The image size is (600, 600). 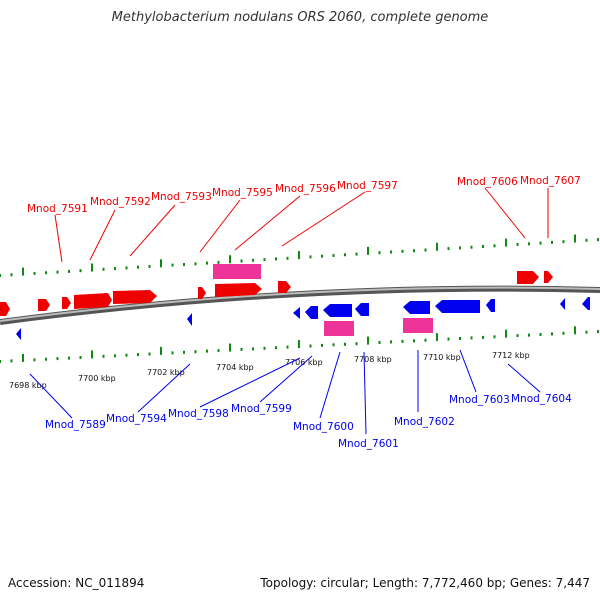 I want to click on top-tick-track, so click(x=299, y=255).